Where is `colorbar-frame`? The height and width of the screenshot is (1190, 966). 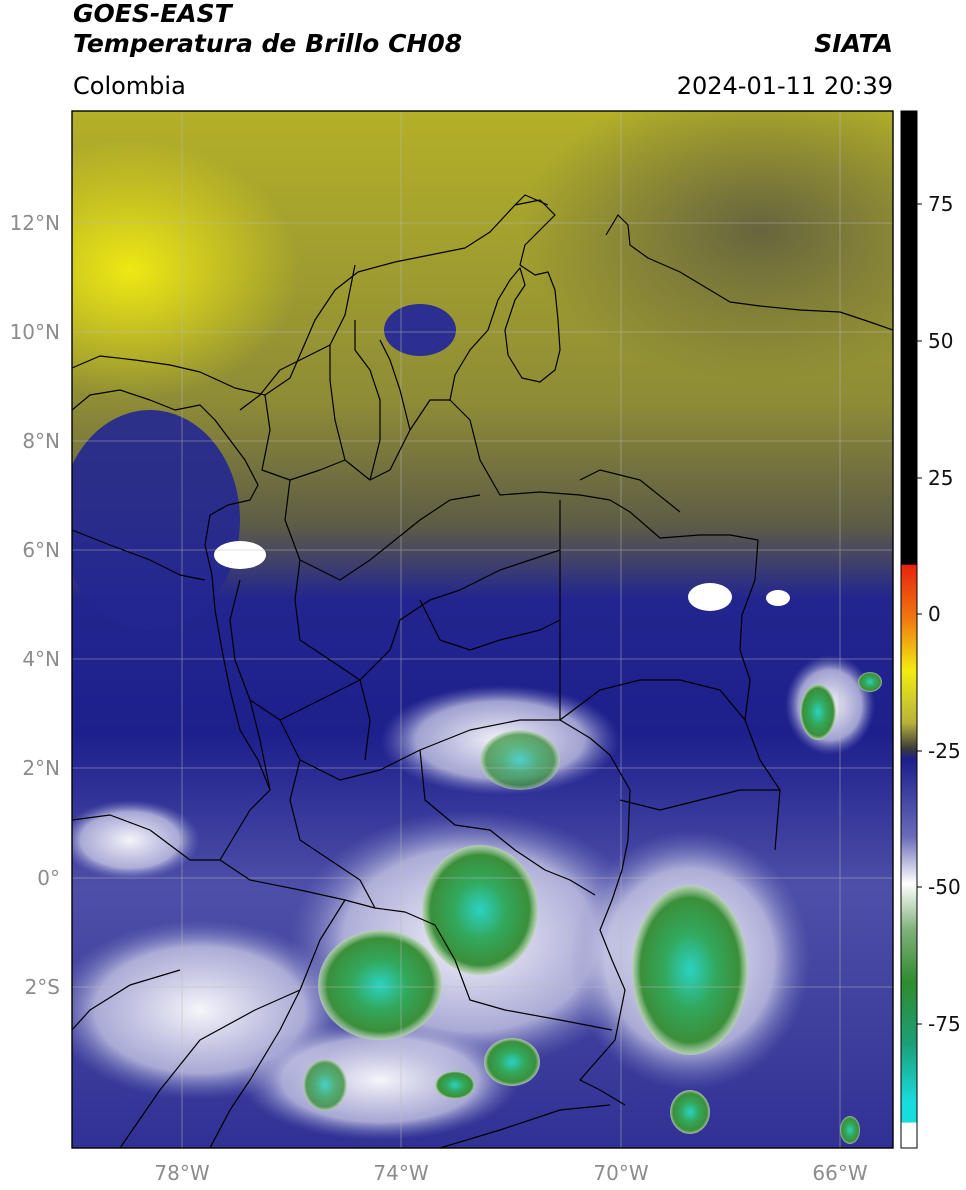
colorbar-frame is located at coordinates (909, 629).